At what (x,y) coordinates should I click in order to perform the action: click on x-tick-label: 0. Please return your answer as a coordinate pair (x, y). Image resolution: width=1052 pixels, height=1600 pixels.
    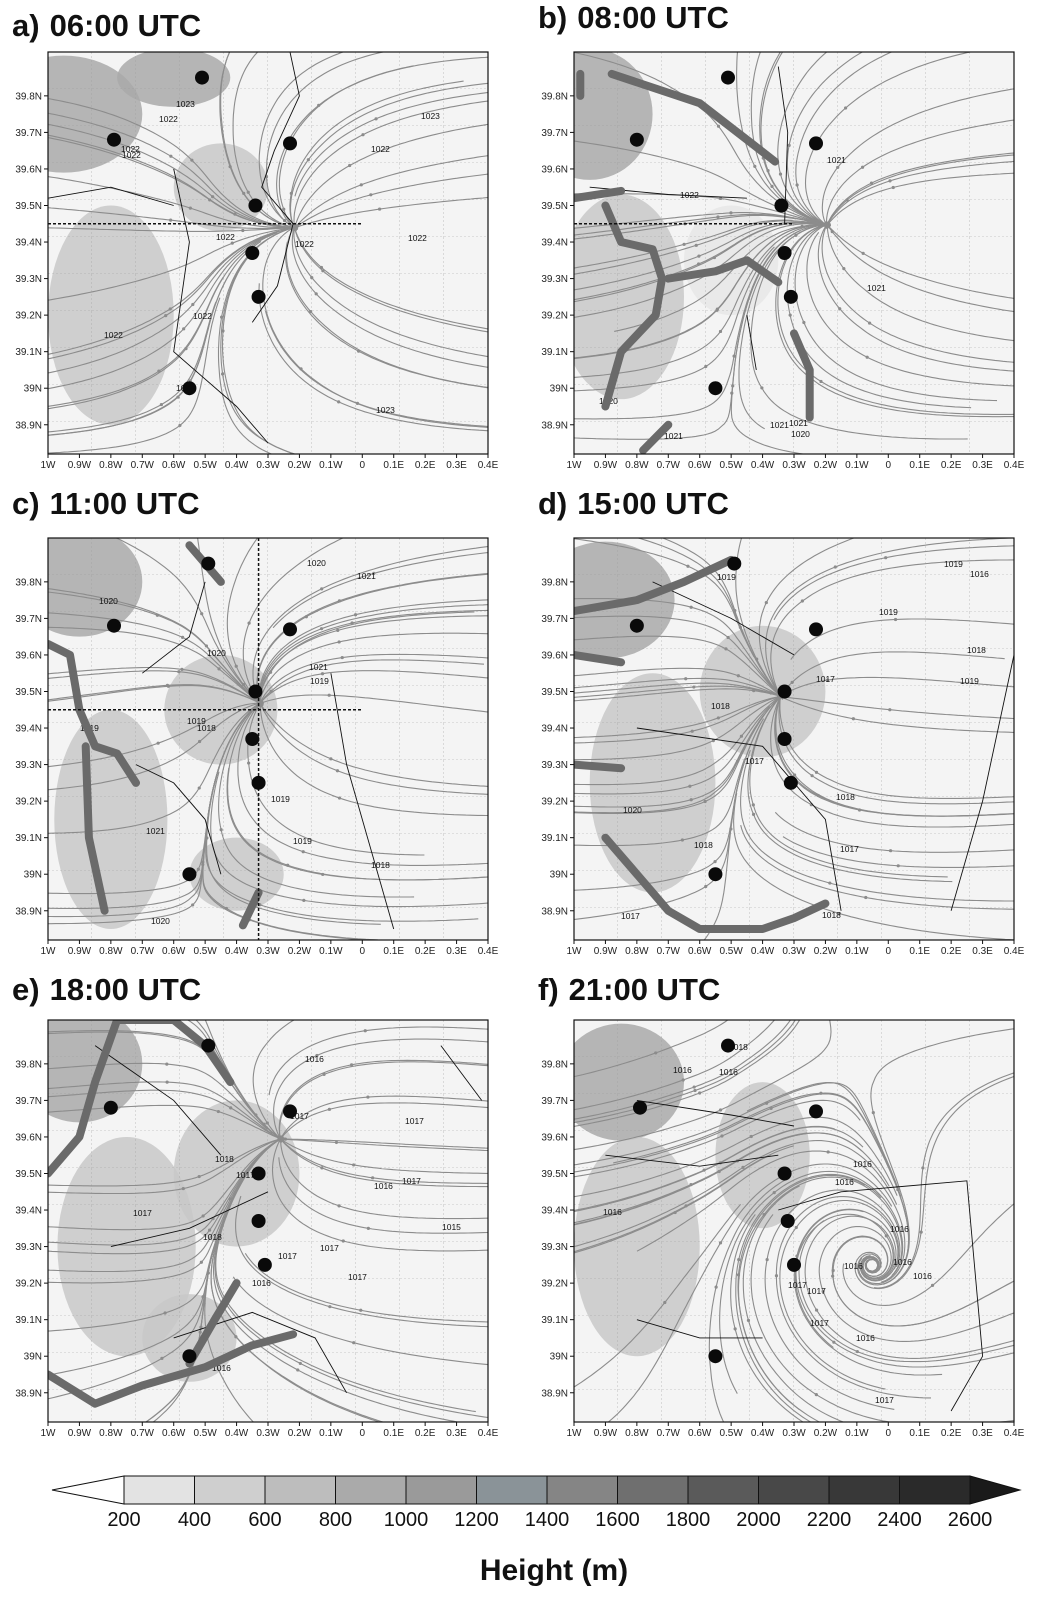
    Looking at the image, I should click on (889, 951).